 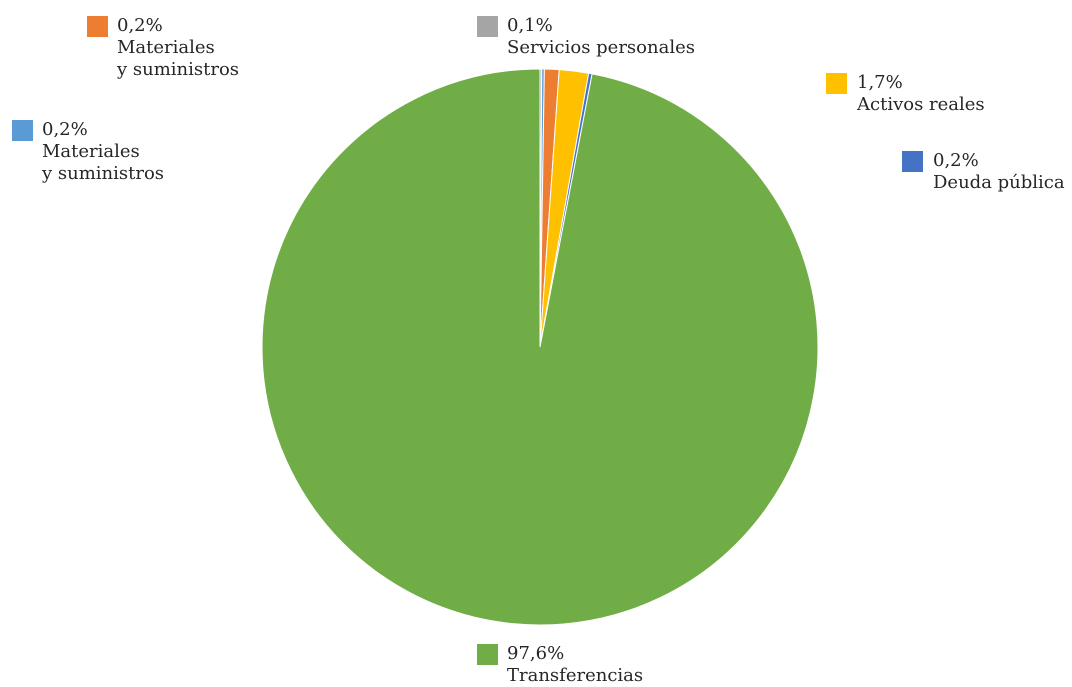 I want to click on legend-swatch-materiales-a, so click(x=22, y=130).